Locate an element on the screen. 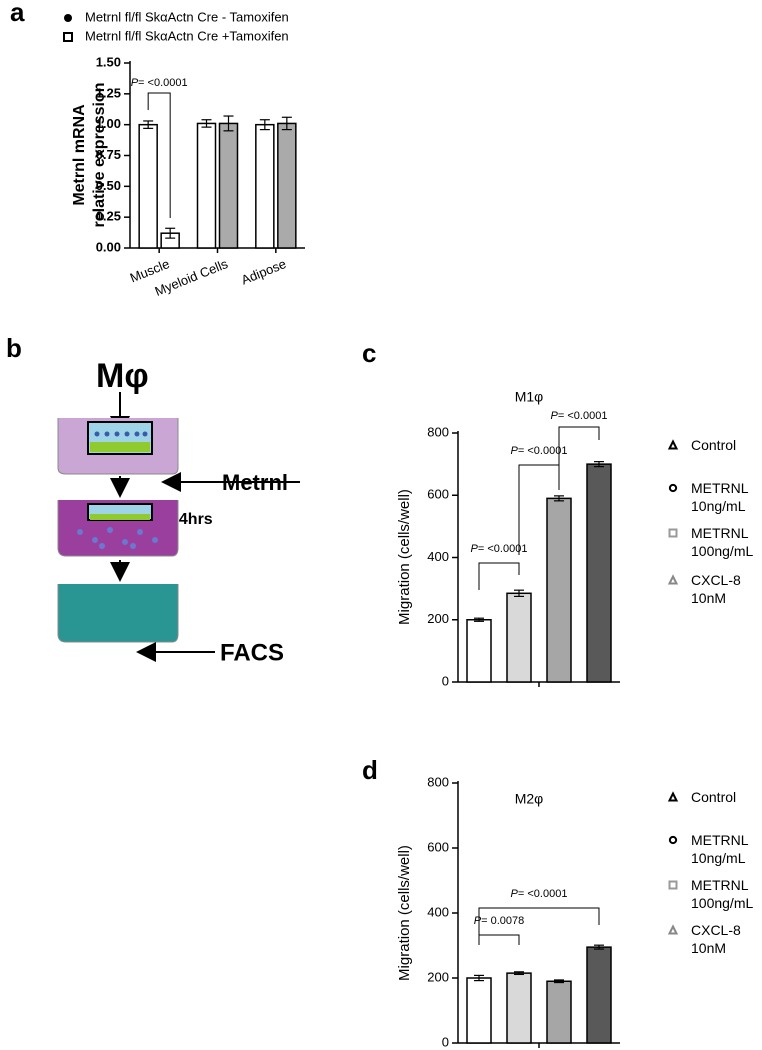 This screenshot has width=762, height=1050. chart-title: M1φ is located at coordinates (529, 397).